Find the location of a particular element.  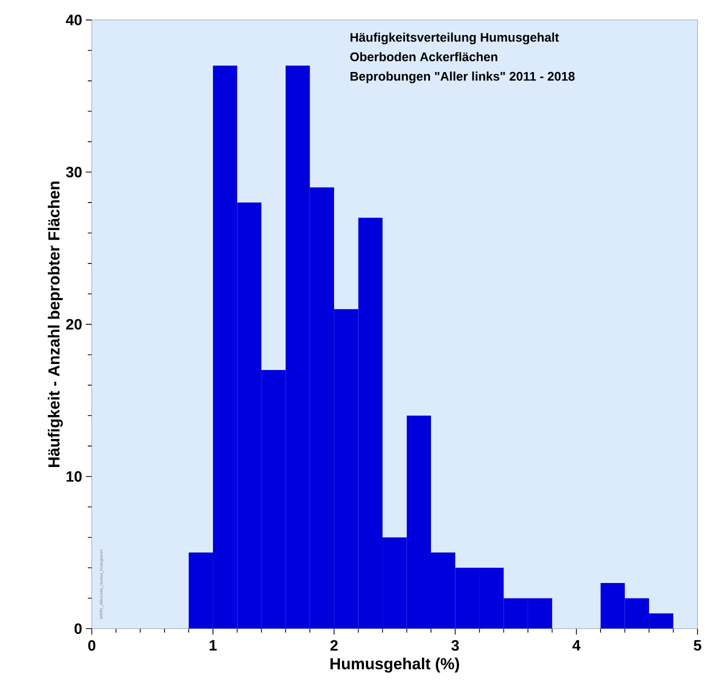

y-tick-label: 30 is located at coordinates (74, 172).